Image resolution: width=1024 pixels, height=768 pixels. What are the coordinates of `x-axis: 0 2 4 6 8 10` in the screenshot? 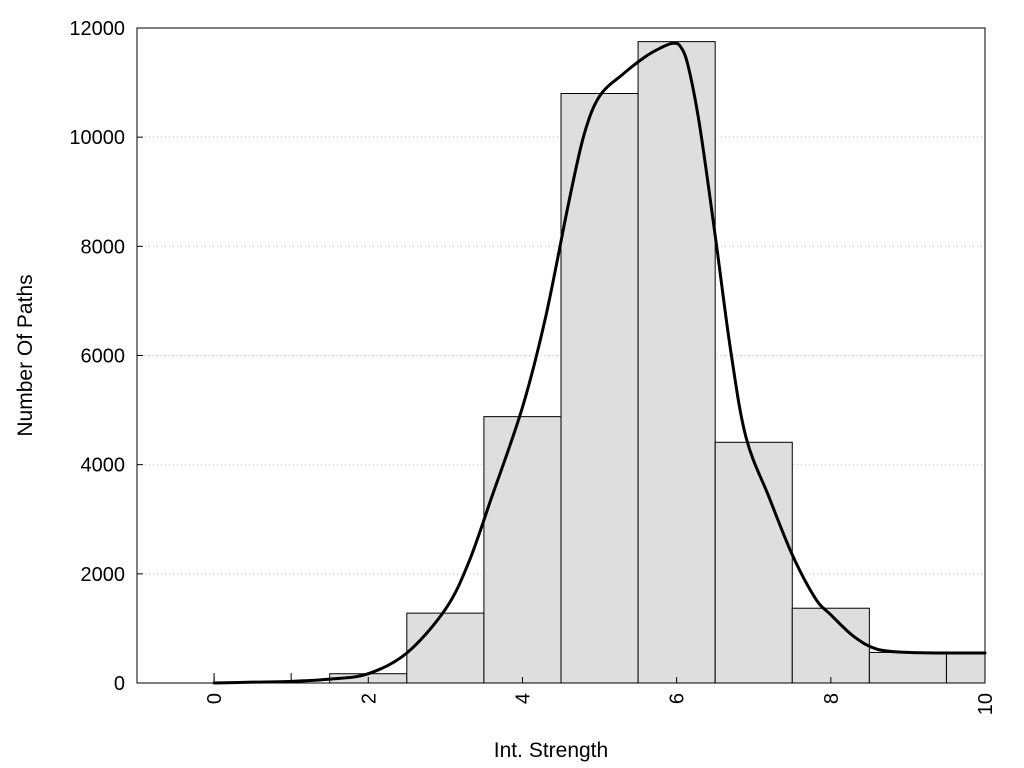 It's located at (600, 696).